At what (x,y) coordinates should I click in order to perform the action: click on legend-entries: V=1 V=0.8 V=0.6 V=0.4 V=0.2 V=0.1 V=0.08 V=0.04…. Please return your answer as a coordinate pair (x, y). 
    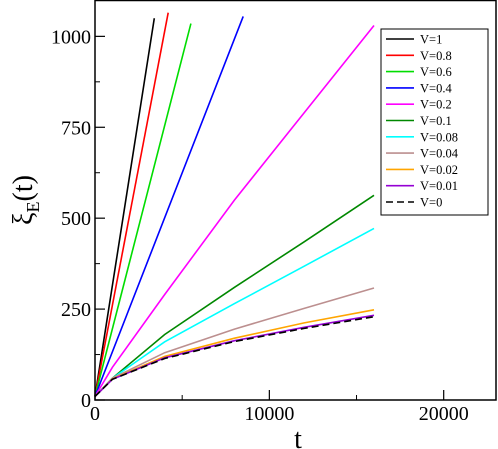
    Looking at the image, I should click on (422, 121).